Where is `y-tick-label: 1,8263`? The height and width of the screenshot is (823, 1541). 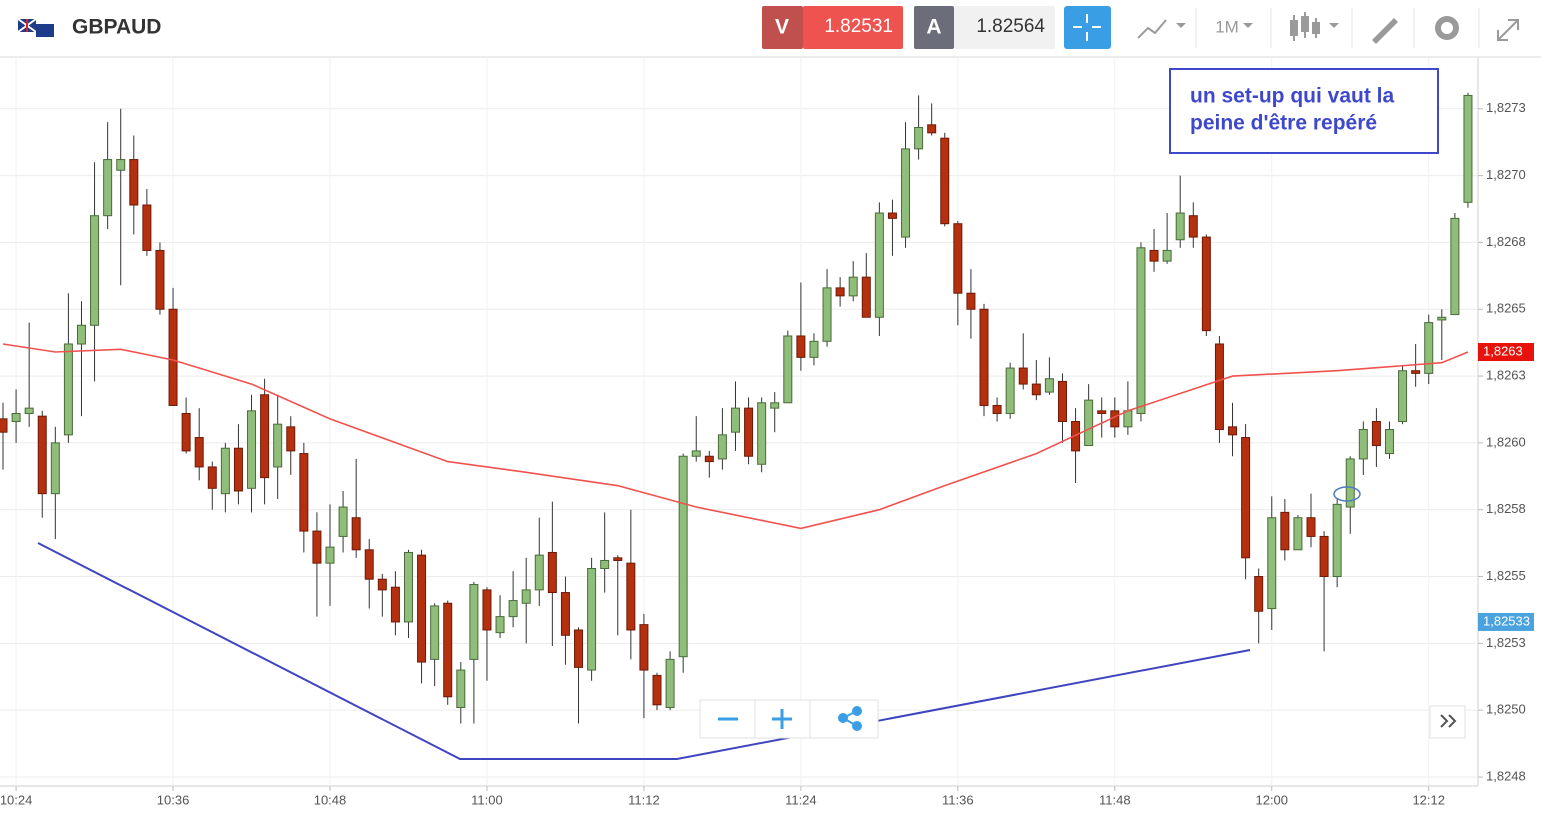 y-tick-label: 1,8263 is located at coordinates (1506, 375).